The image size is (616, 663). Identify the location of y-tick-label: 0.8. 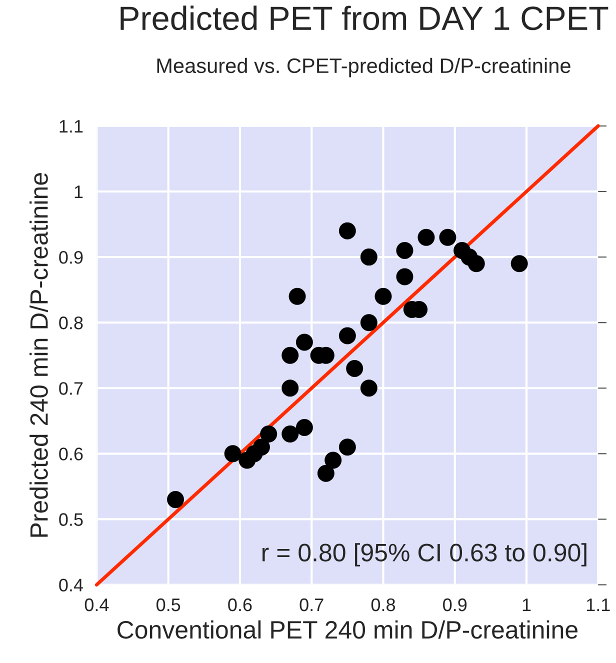
(71, 323).